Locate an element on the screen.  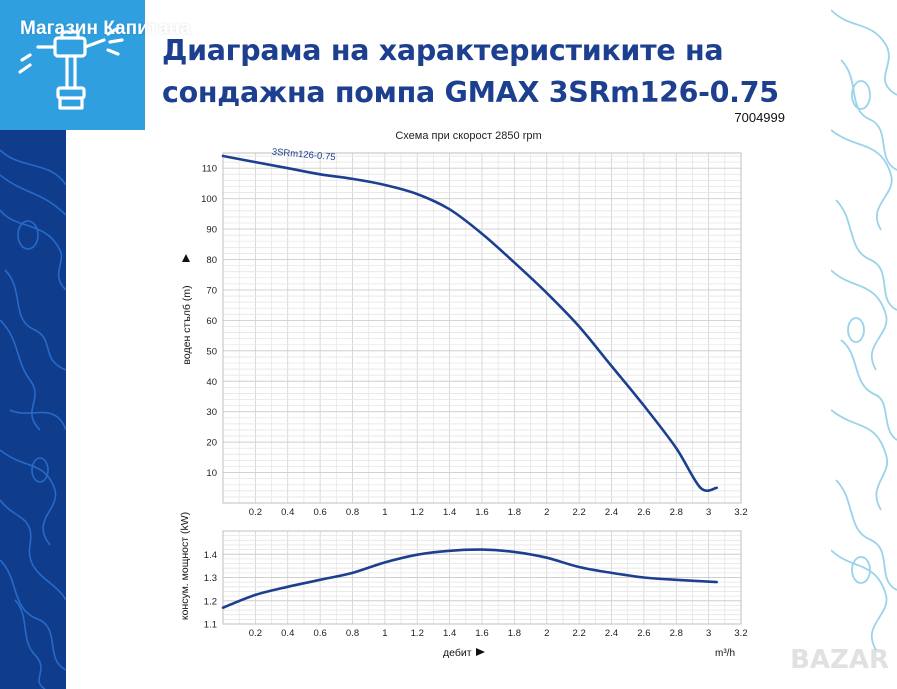
y-tick-label: 70 is located at coordinates (211, 290).